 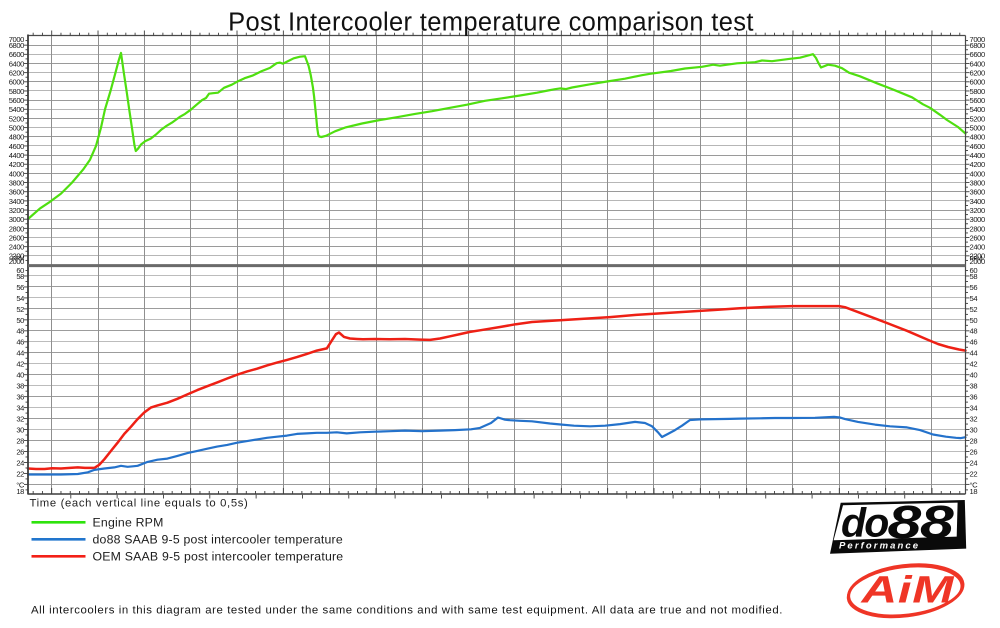 I want to click on svg-text: 6000, so click(x=16, y=82).